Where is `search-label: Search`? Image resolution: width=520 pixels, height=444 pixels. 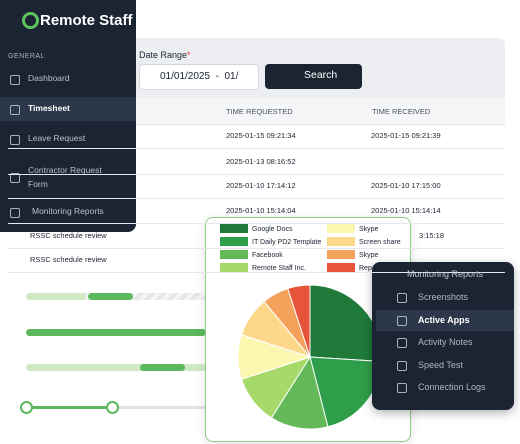 search-label: Search is located at coordinates (321, 75).